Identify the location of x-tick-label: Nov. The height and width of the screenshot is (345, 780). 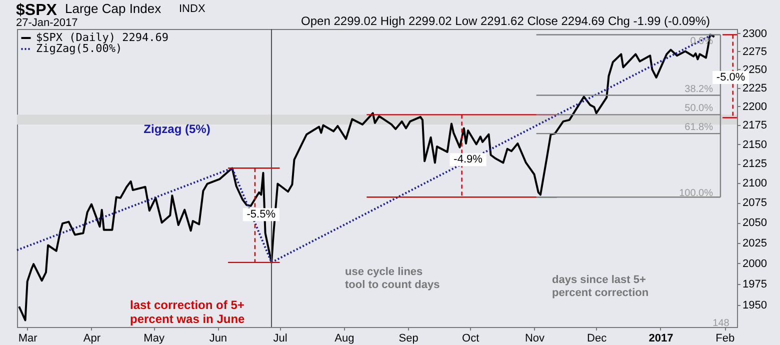
(535, 338).